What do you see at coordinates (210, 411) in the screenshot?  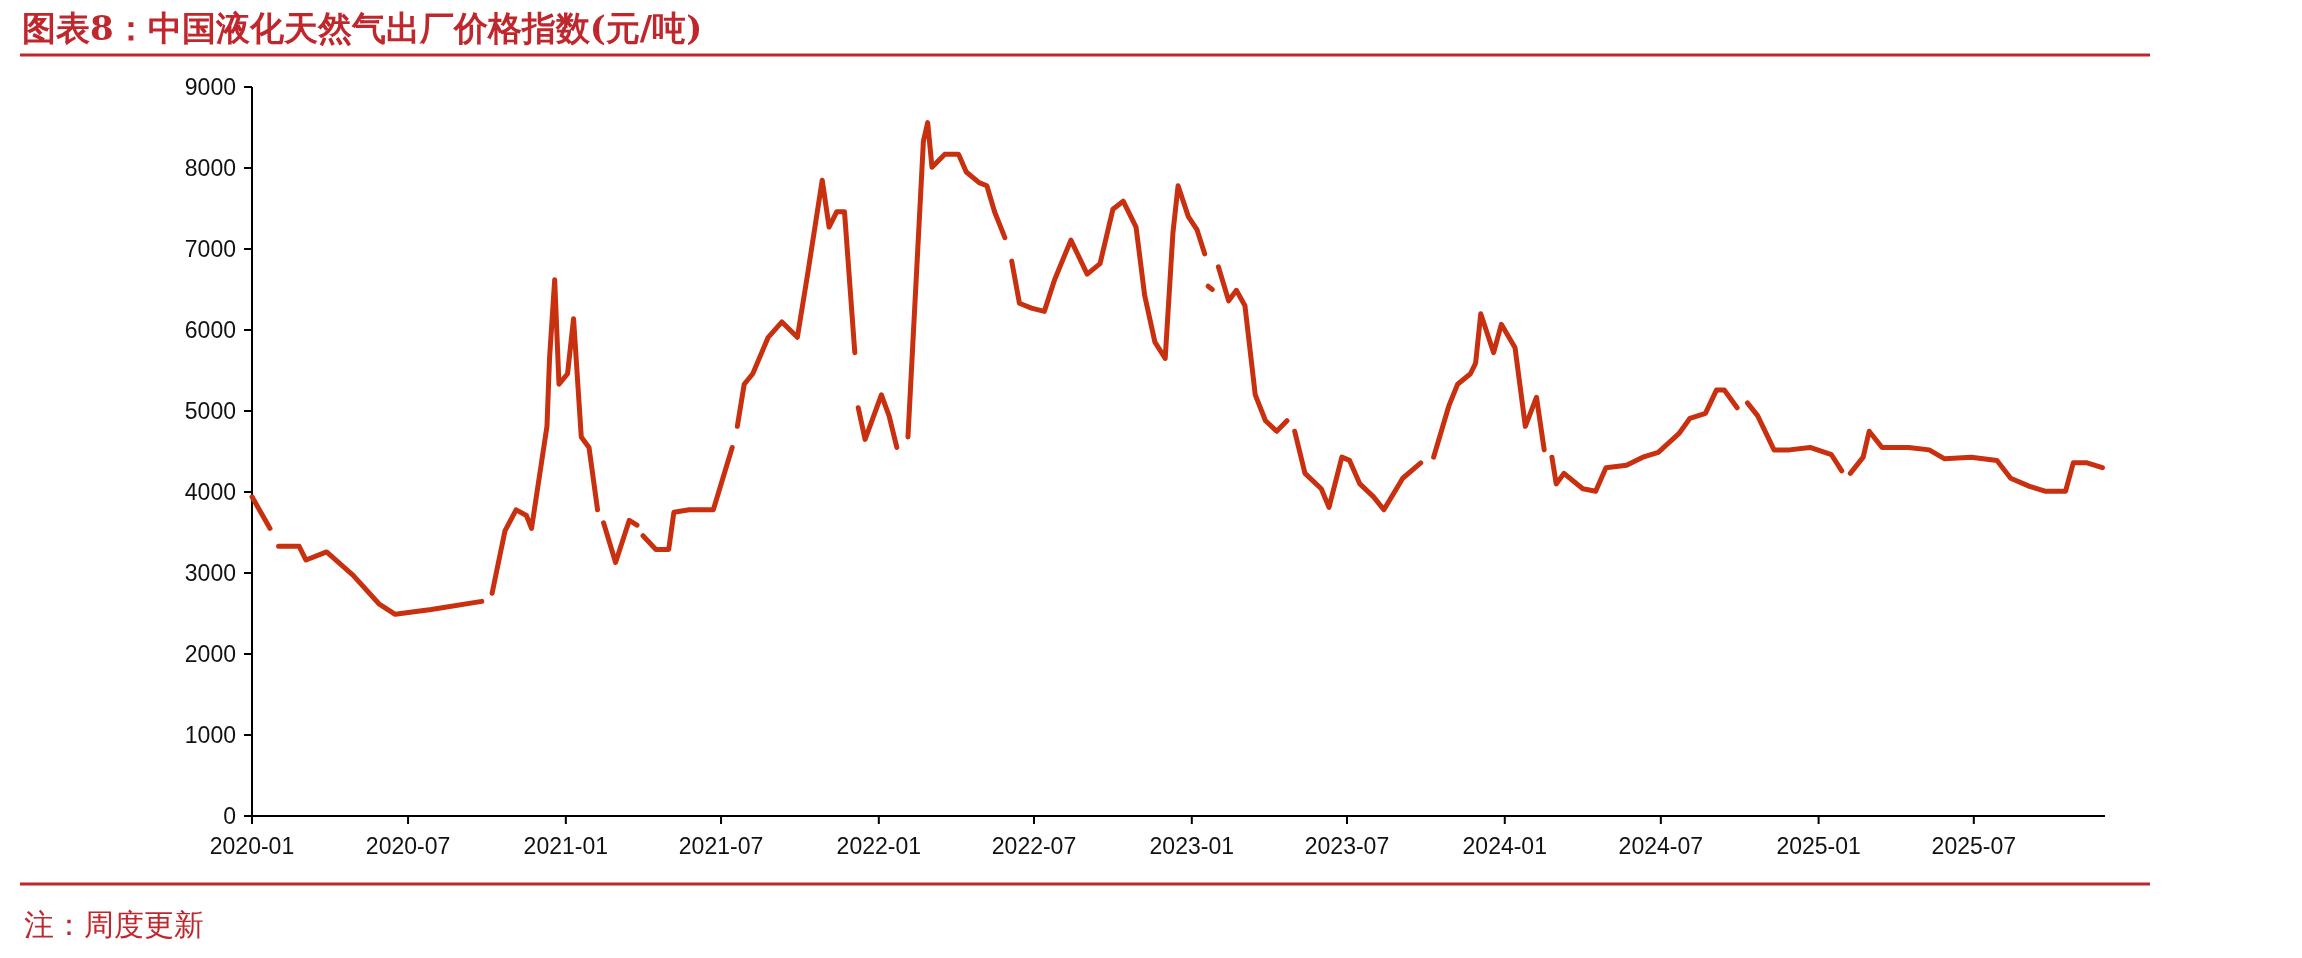 I see `y-tick-label: 5000` at bounding box center [210, 411].